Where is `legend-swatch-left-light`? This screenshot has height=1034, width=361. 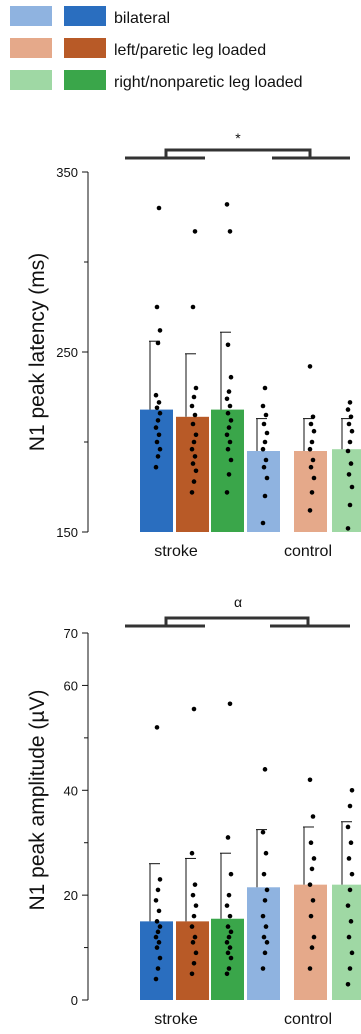 legend-swatch-left-light is located at coordinates (31, 48).